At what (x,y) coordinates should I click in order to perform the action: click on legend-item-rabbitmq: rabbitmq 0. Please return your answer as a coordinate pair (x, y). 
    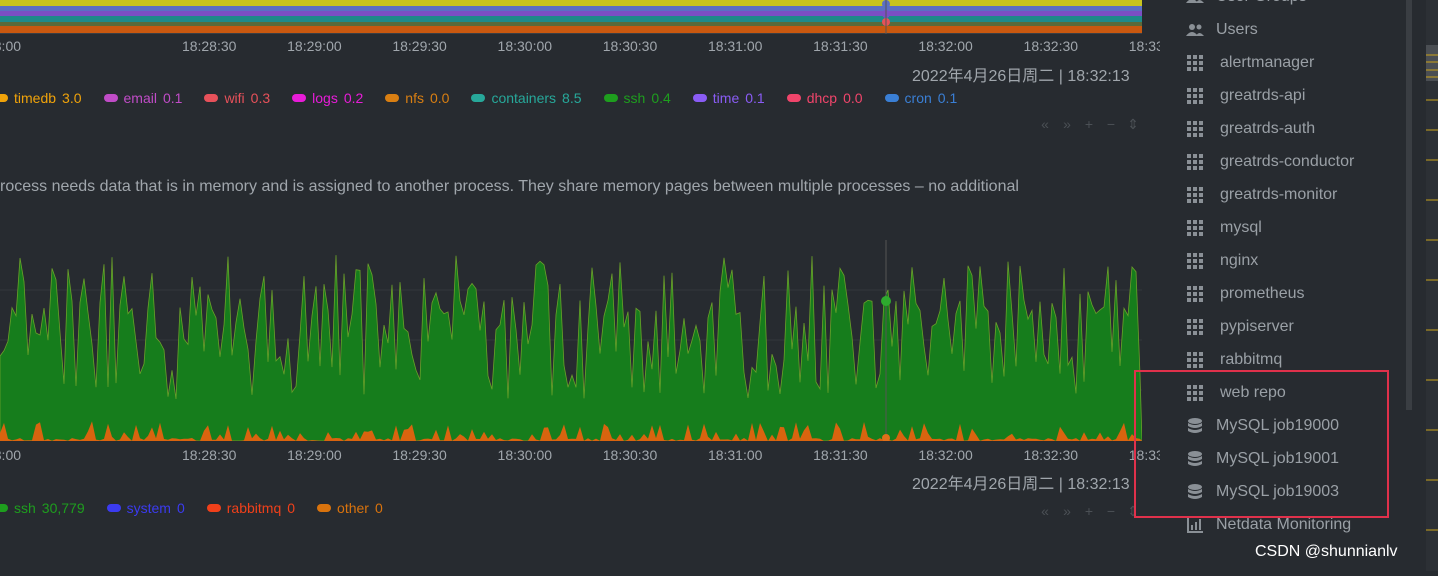
    Looking at the image, I should click on (251, 508).